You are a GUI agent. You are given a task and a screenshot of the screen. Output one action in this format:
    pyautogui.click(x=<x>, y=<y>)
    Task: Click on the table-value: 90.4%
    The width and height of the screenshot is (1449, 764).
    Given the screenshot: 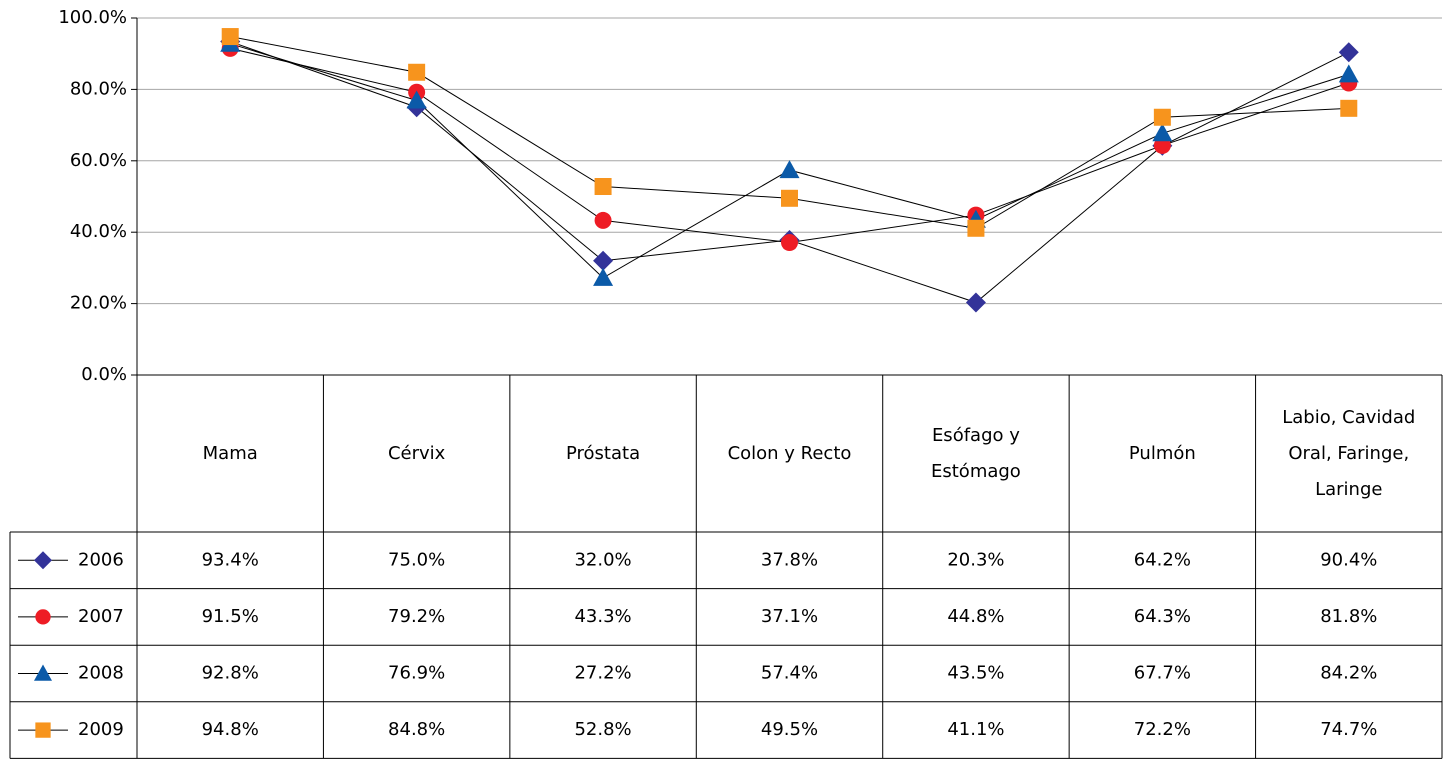 What is the action you would take?
    pyautogui.click(x=1348, y=559)
    